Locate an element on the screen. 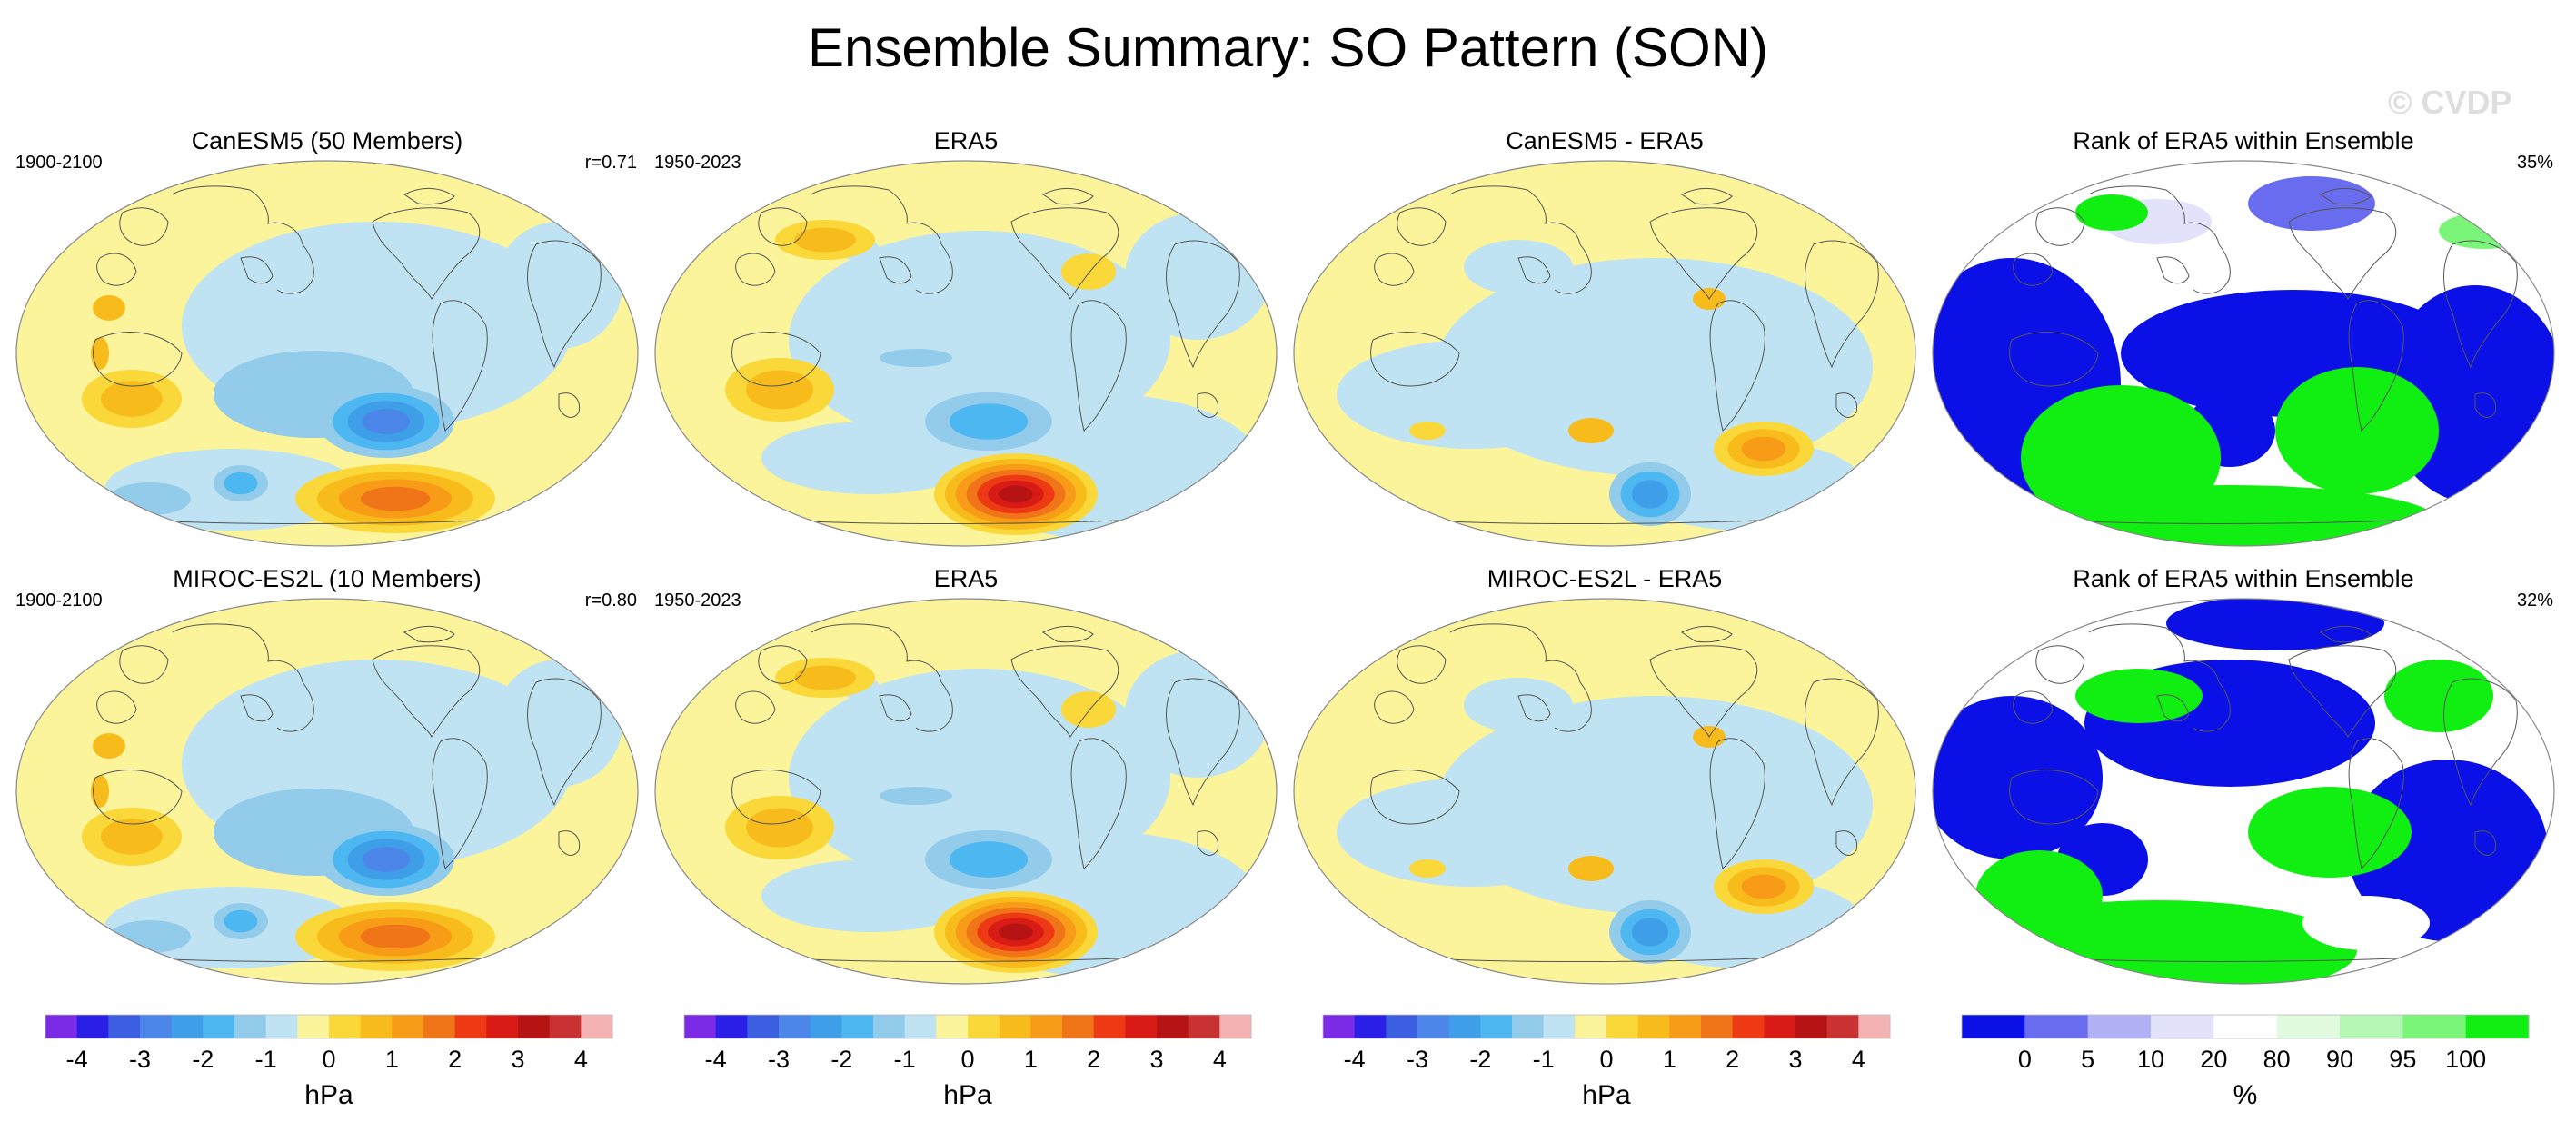  panel-stat: r=0.80 is located at coordinates (610, 601).